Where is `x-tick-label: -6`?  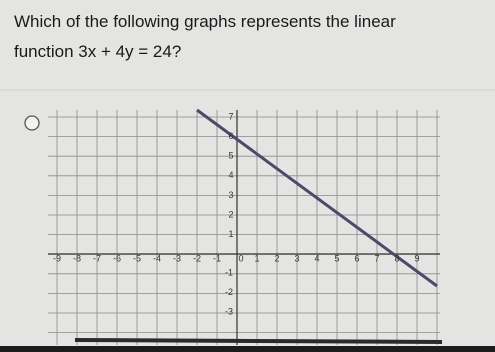 x-tick-label: -6 is located at coordinates (117, 258).